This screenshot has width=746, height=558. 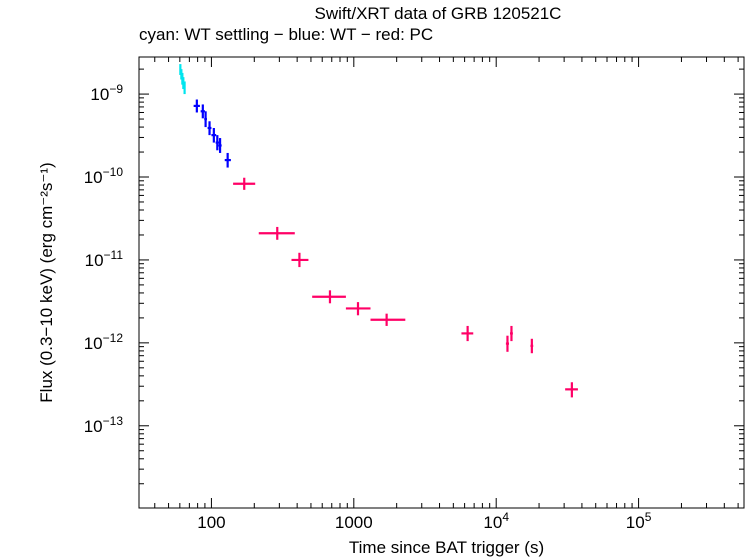 What do you see at coordinates (438, 13) in the screenshot?
I see `chart-title: Swift/XRT data of GRB 120521C` at bounding box center [438, 13].